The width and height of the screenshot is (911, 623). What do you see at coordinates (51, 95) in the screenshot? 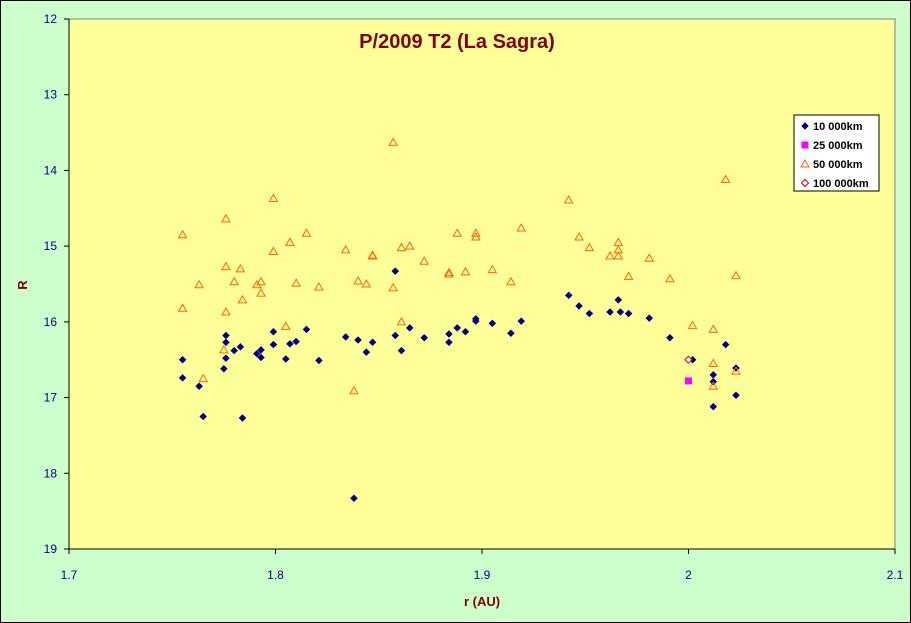
I see `y-tick-label: 13` at bounding box center [51, 95].